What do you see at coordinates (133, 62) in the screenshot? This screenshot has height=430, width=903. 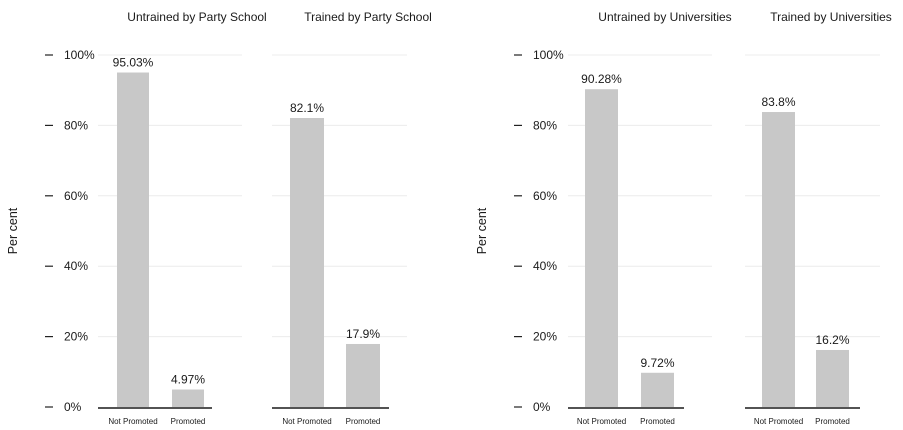 I see `data-label: 95.03%` at bounding box center [133, 62].